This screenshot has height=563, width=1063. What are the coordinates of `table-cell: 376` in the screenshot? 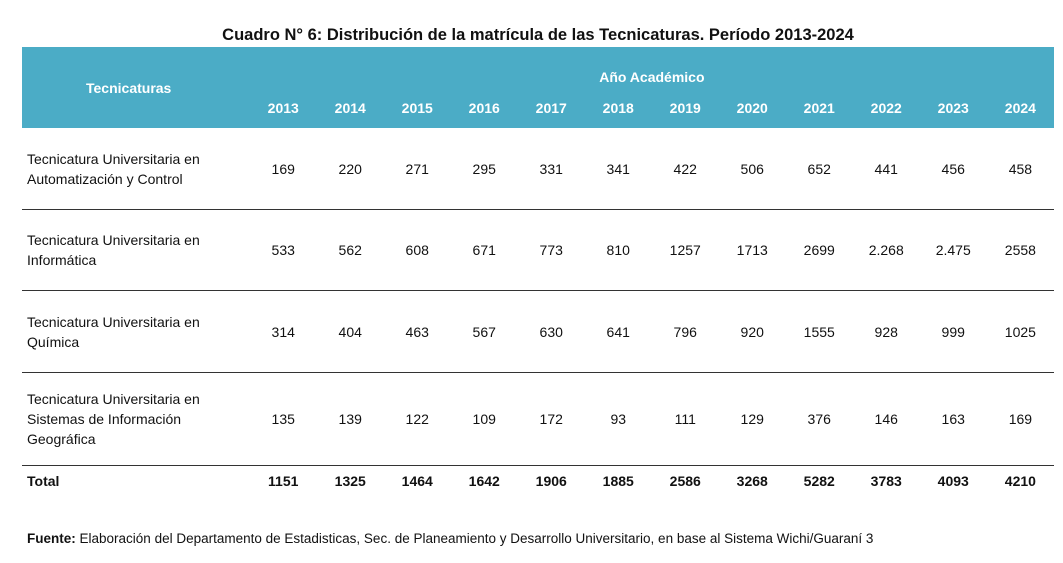 It's located at (819, 419).